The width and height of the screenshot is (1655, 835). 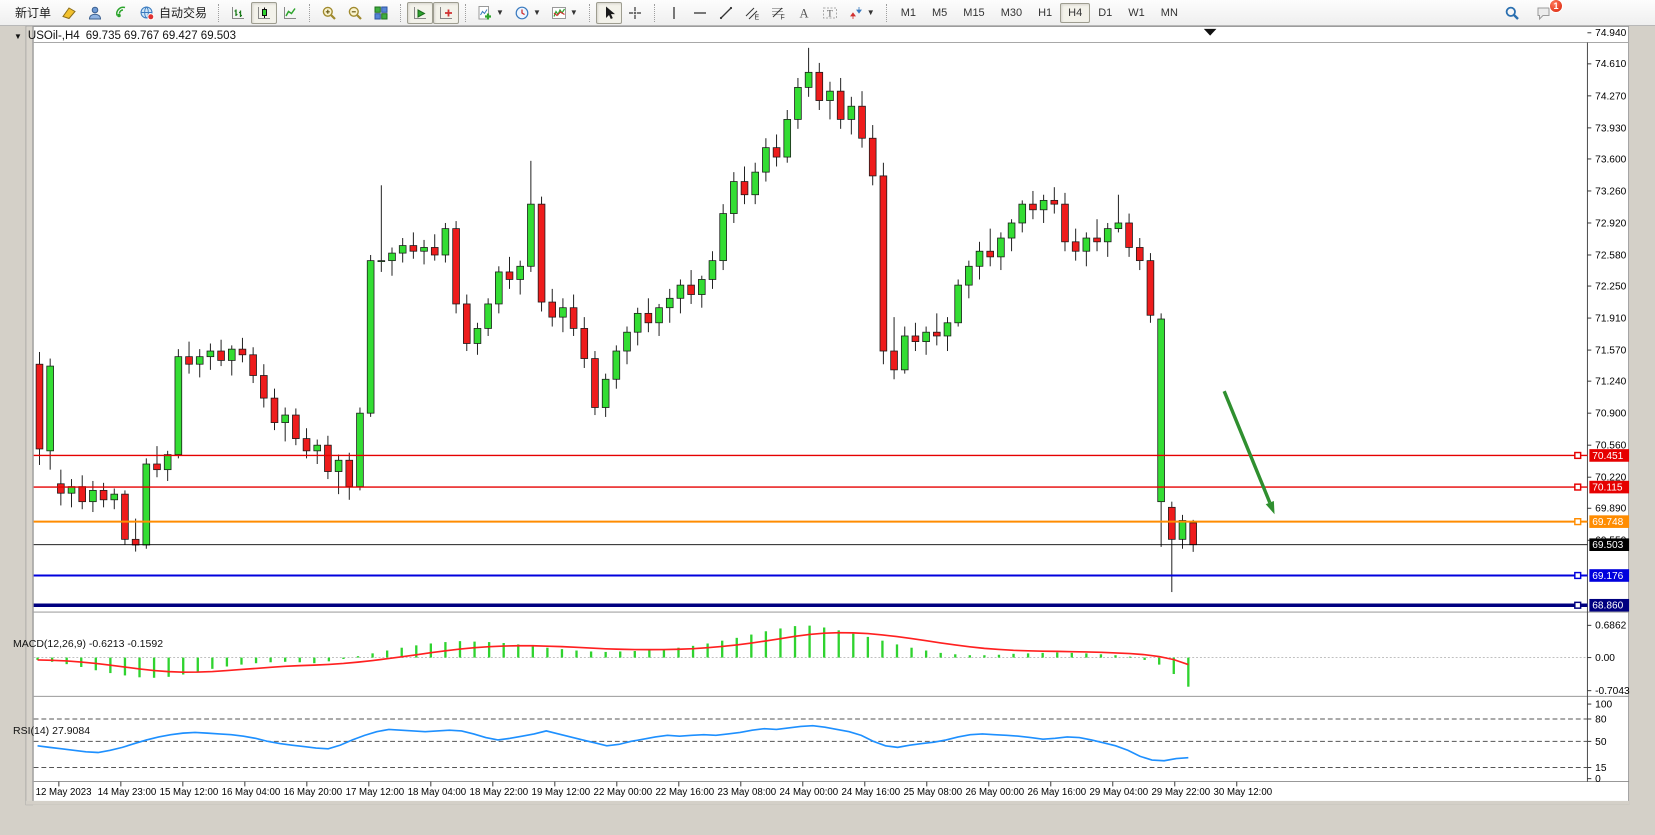 I want to click on svg-text: 0.00, so click(x=1605, y=658).